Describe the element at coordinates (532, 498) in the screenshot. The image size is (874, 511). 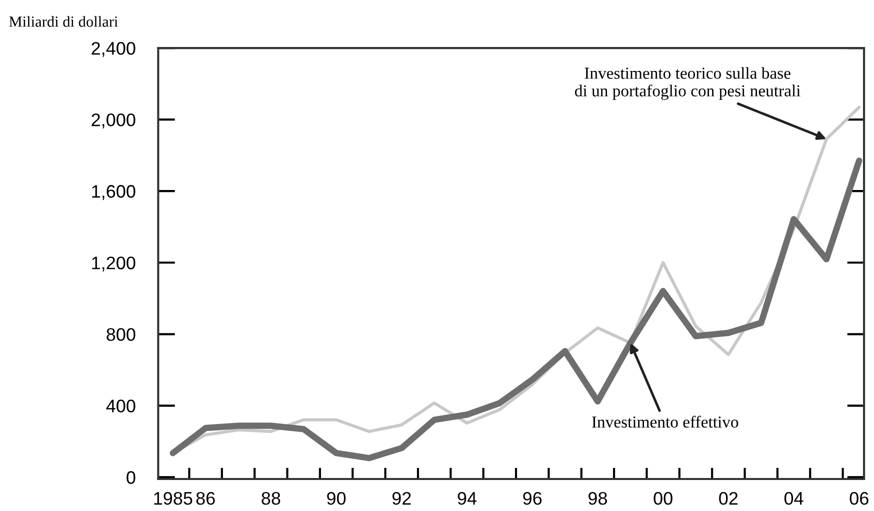
I see `x-tick-label: 96` at that location.